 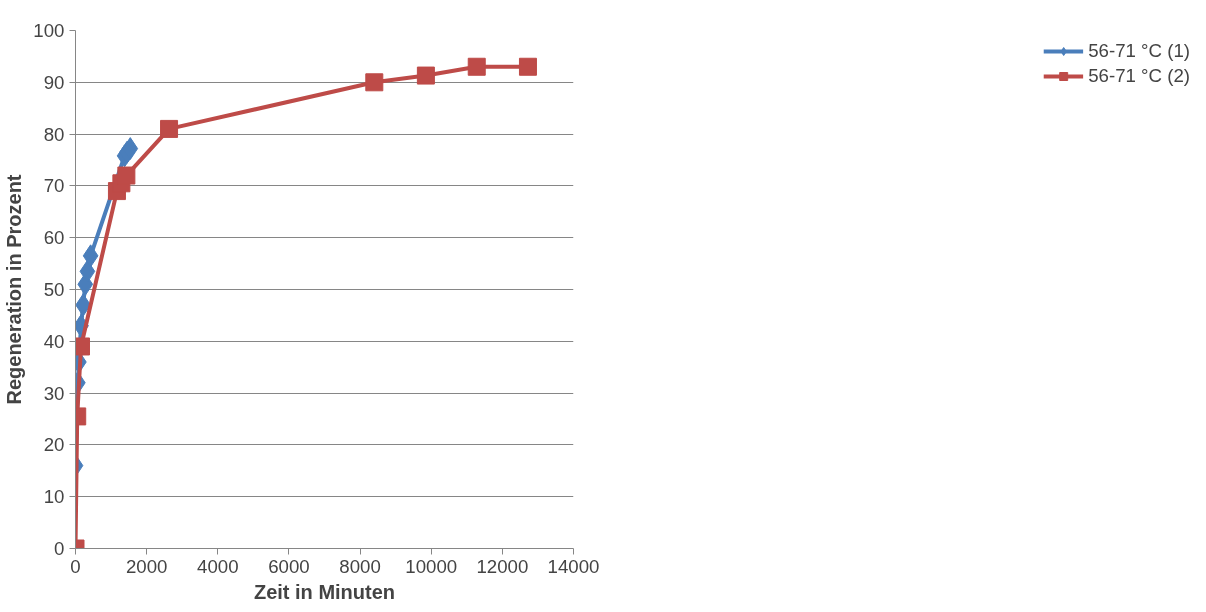 What do you see at coordinates (431, 566) in the screenshot?
I see `x-tick-label: 10000` at bounding box center [431, 566].